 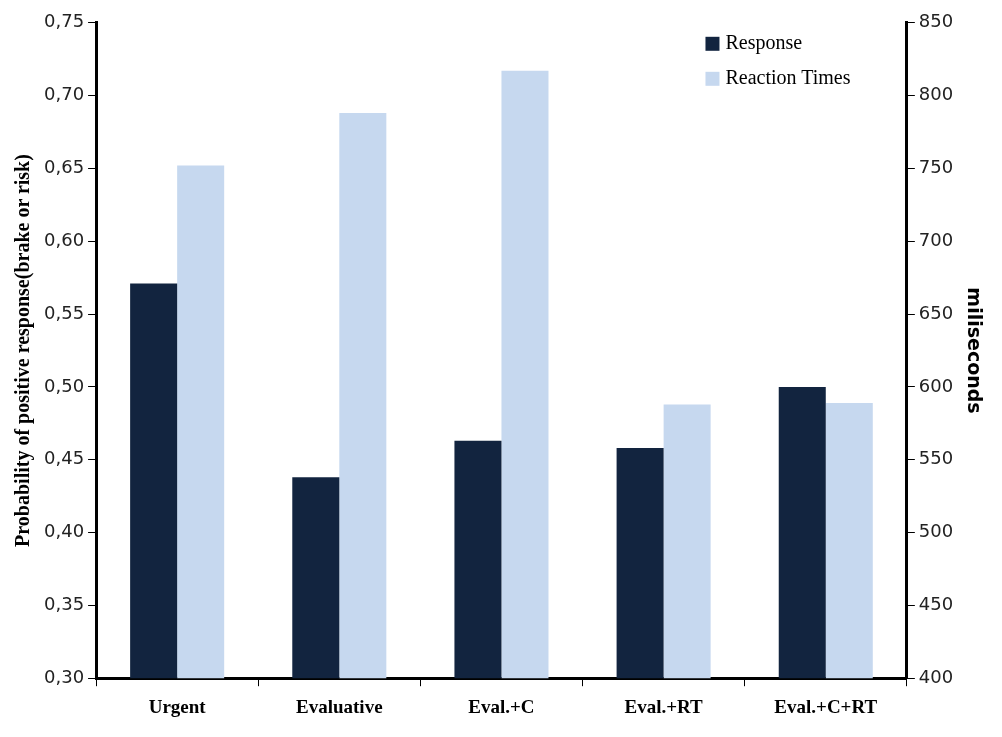 I want to click on y-tick-label: 0,70, so click(x=64, y=94).